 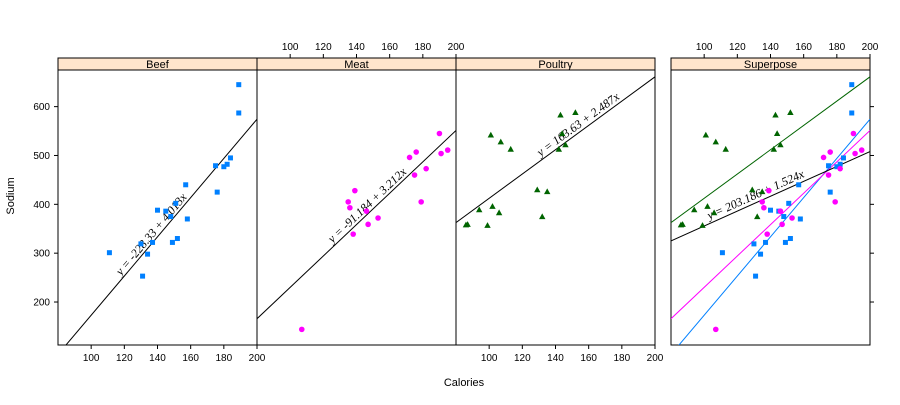 I want to click on strip-label-meat: Meat, so click(x=356, y=65).